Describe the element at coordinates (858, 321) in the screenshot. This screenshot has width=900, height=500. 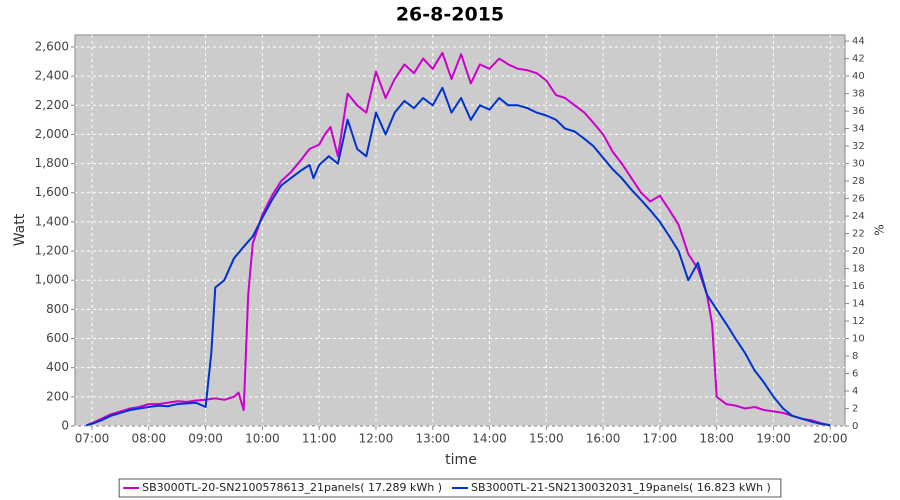
I see `y2-tick-label: 12` at that location.